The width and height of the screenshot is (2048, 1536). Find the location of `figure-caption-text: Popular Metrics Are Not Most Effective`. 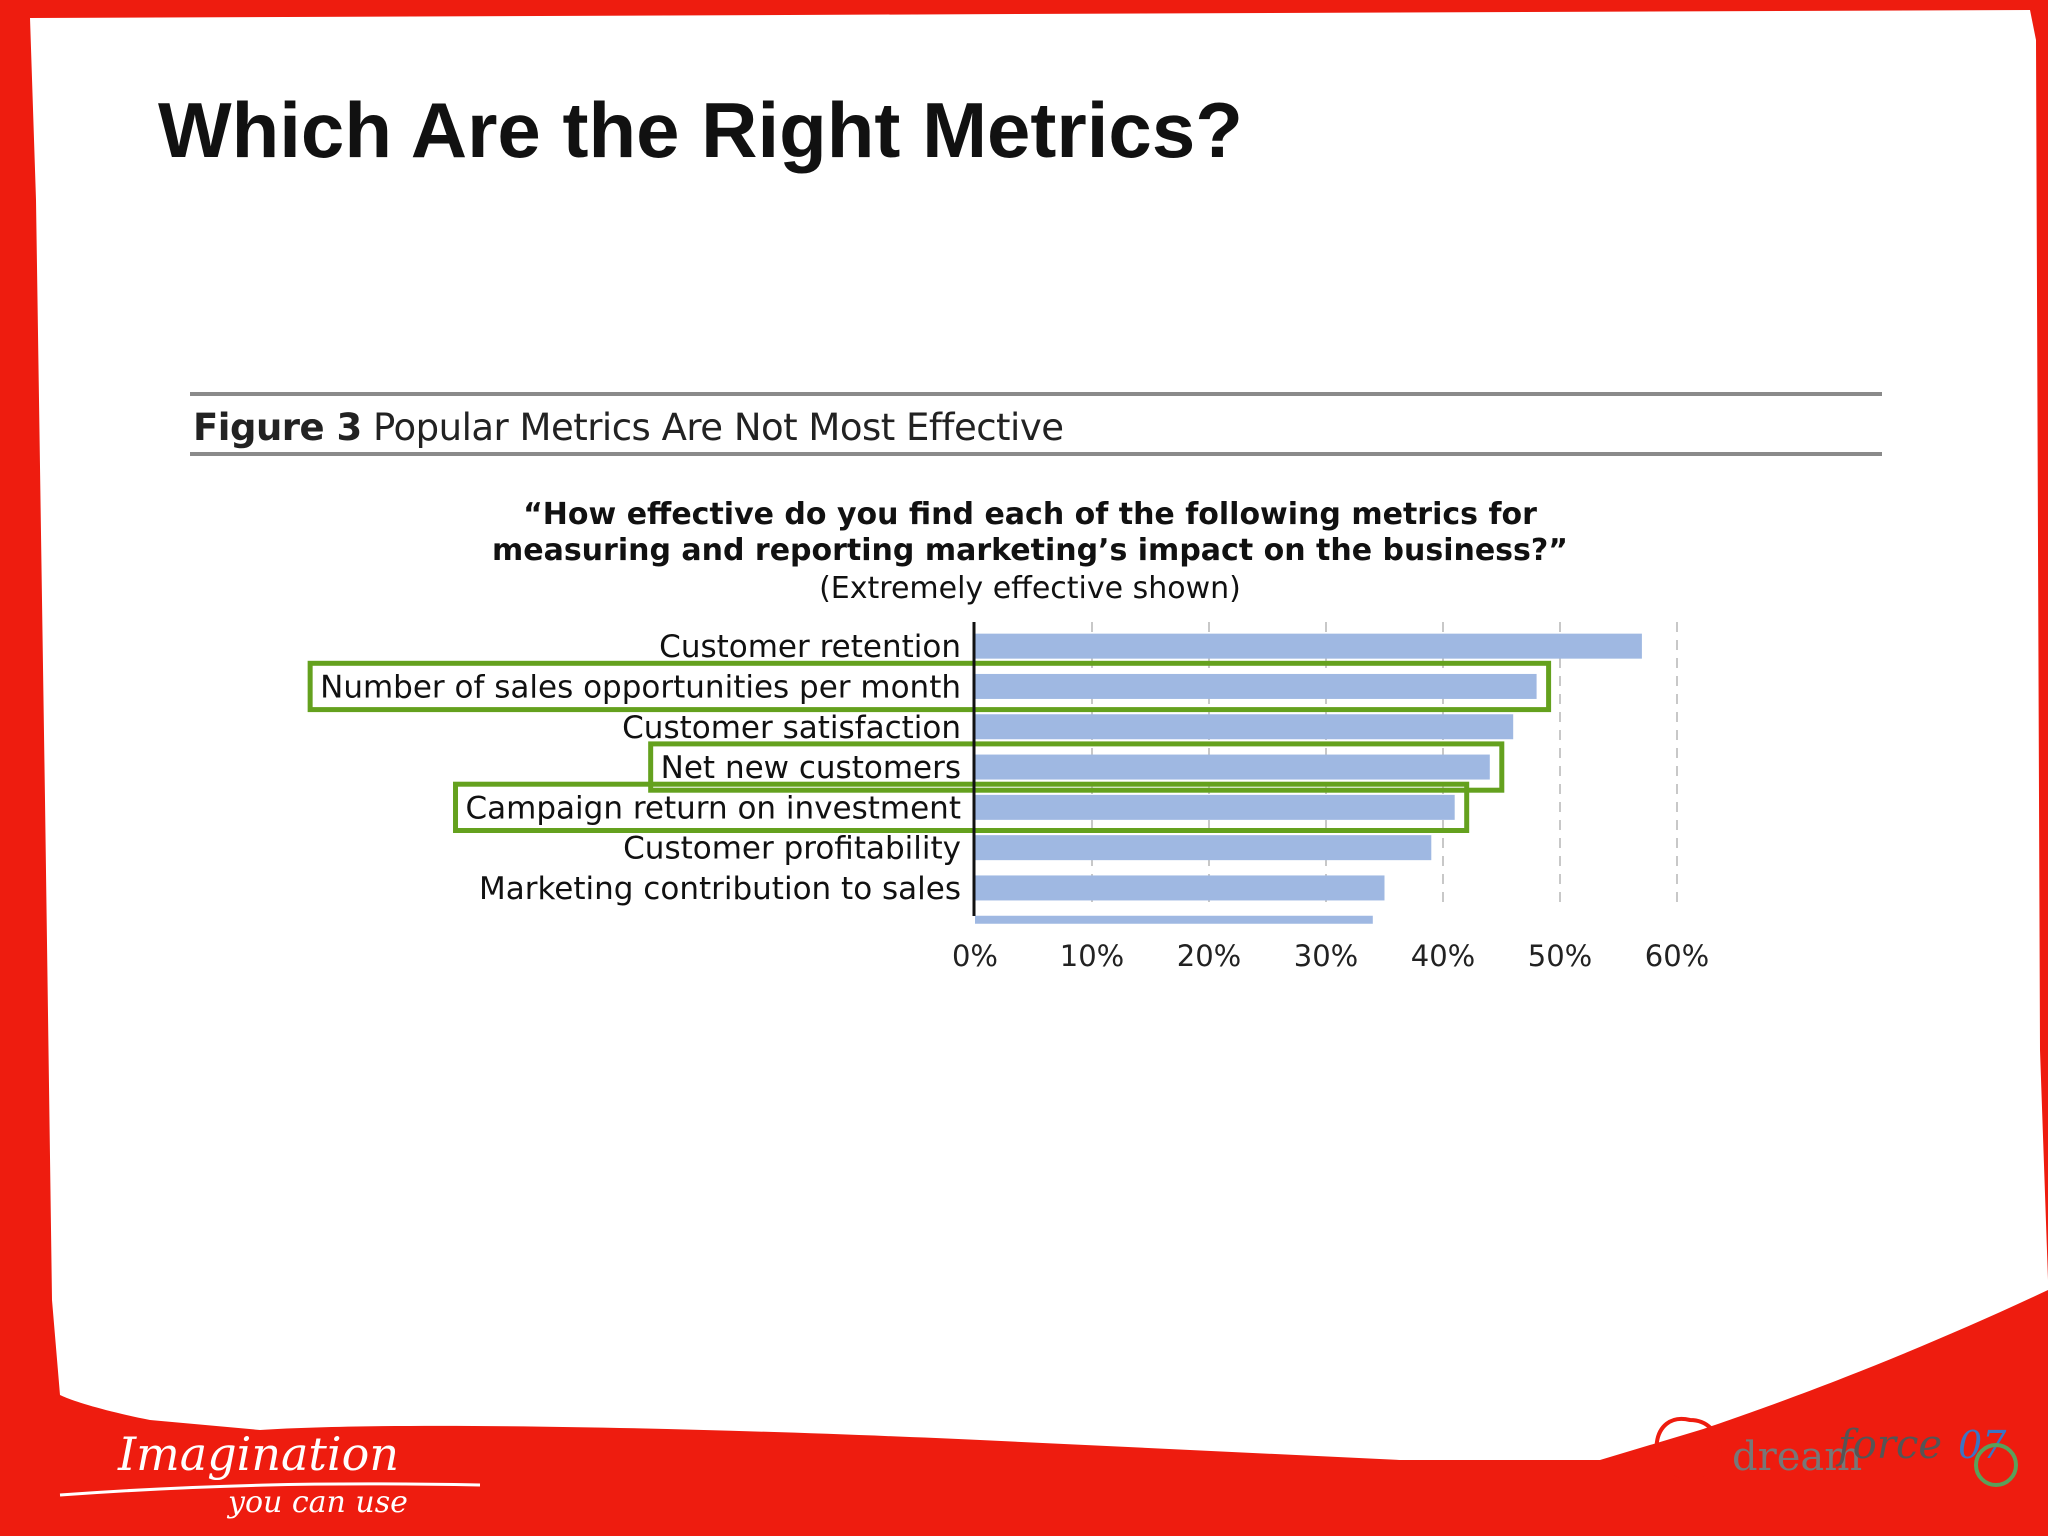

figure-caption-text: Popular Metrics Are Not Most Effective is located at coordinates (718, 427).